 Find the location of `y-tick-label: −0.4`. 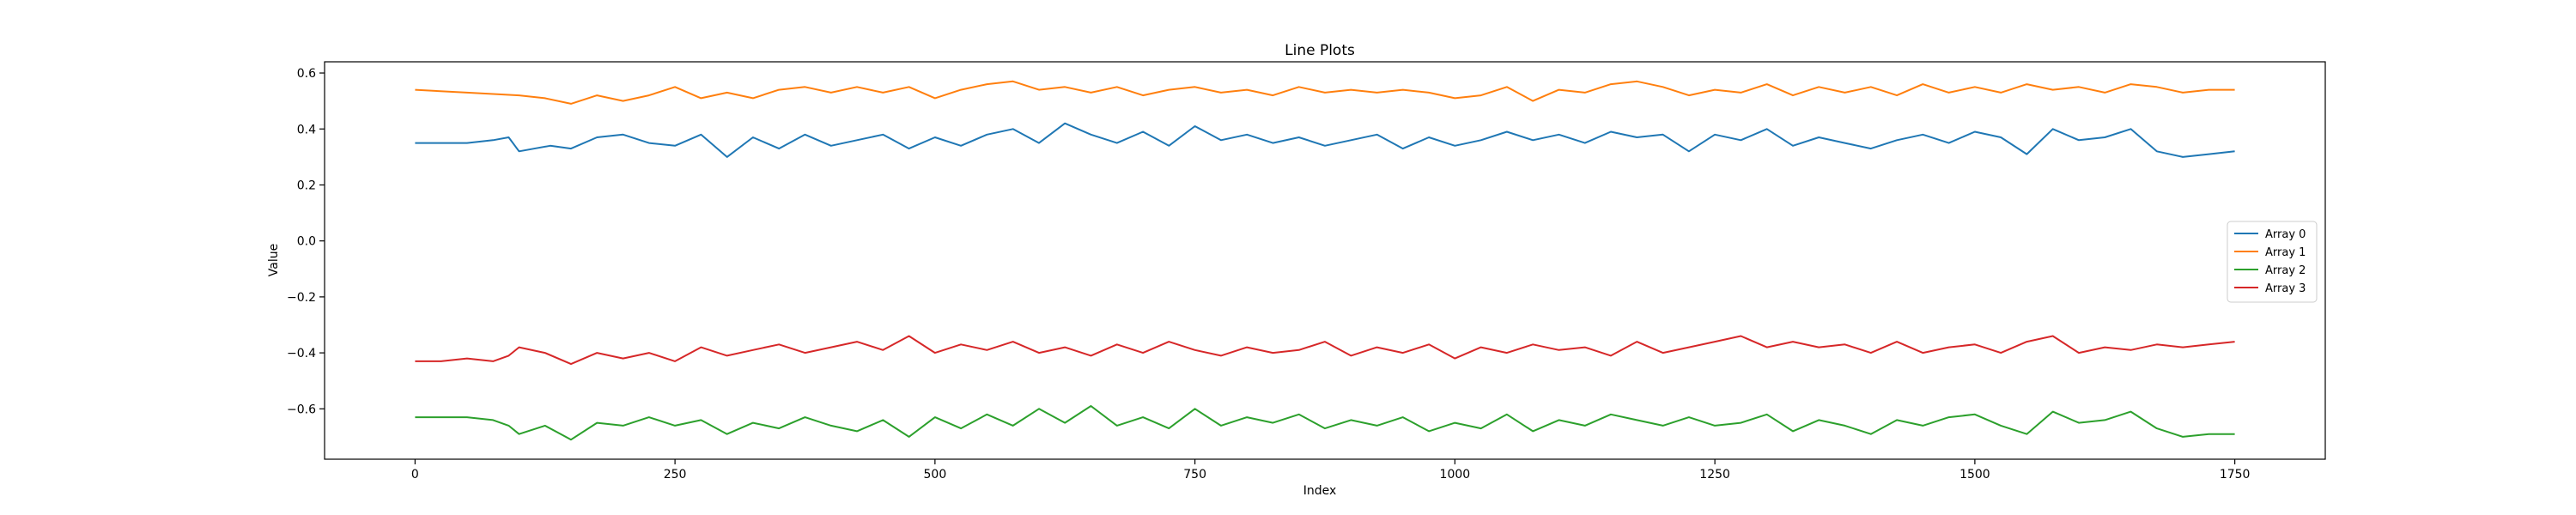

y-tick-label: −0.4 is located at coordinates (301, 353).